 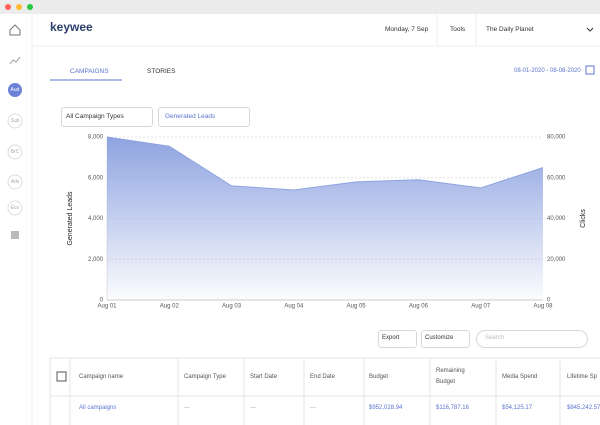 I want to click on nav-label: BrC, so click(x=15, y=152).